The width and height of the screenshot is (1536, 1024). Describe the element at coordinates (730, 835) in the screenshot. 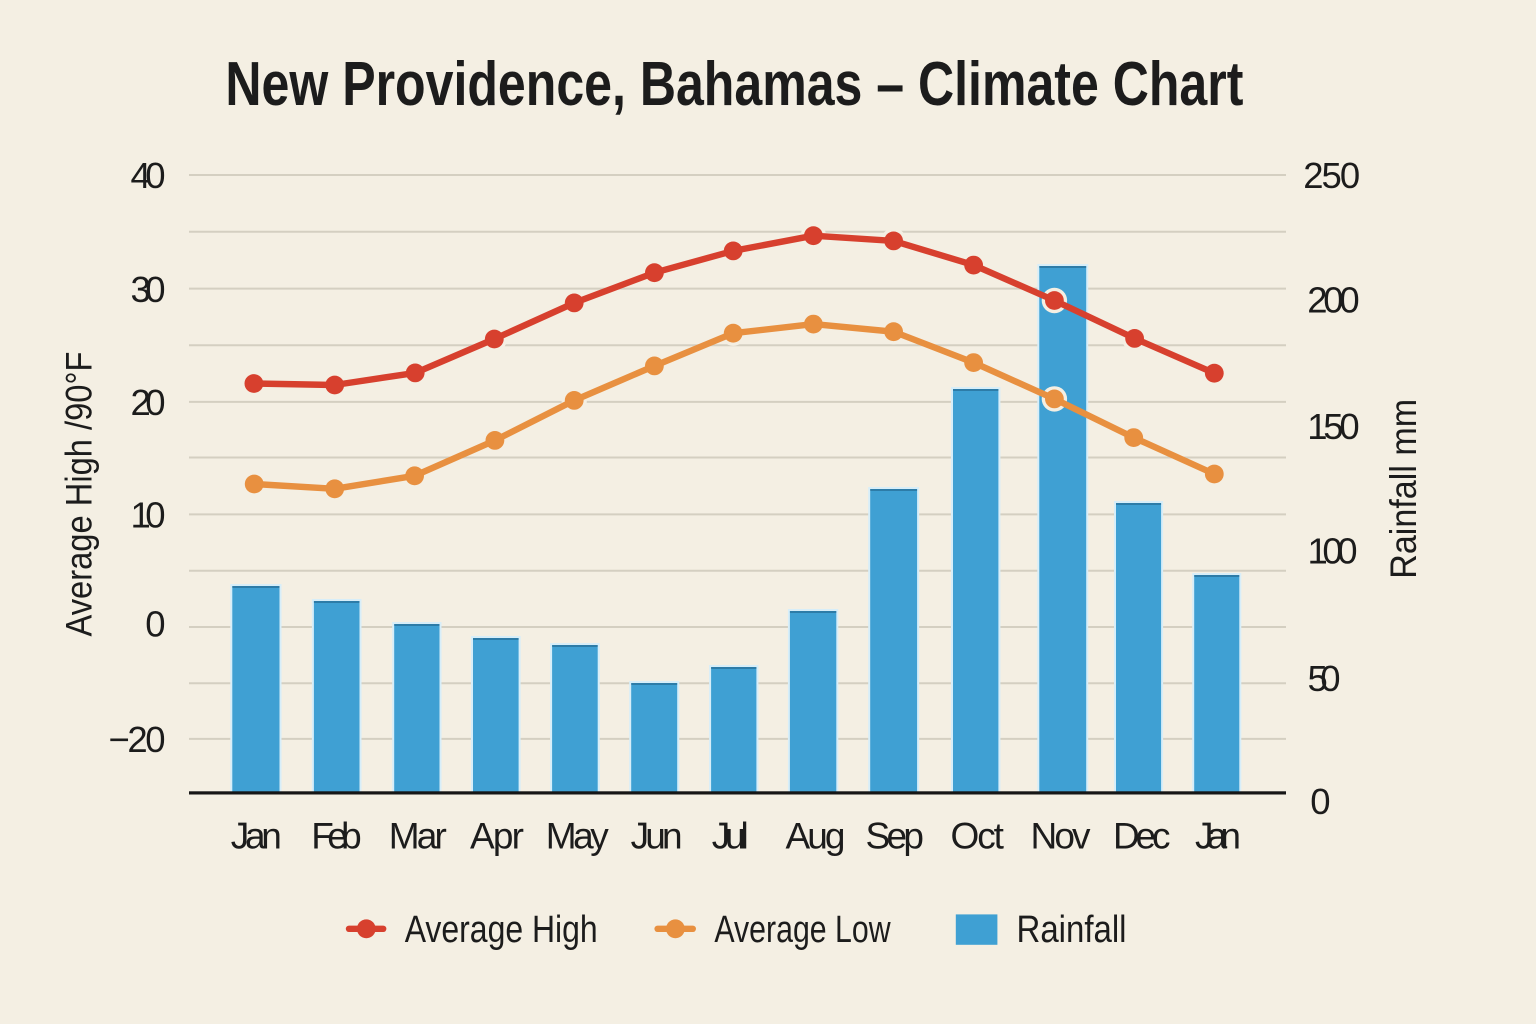

I see `svg-text: Jul` at that location.